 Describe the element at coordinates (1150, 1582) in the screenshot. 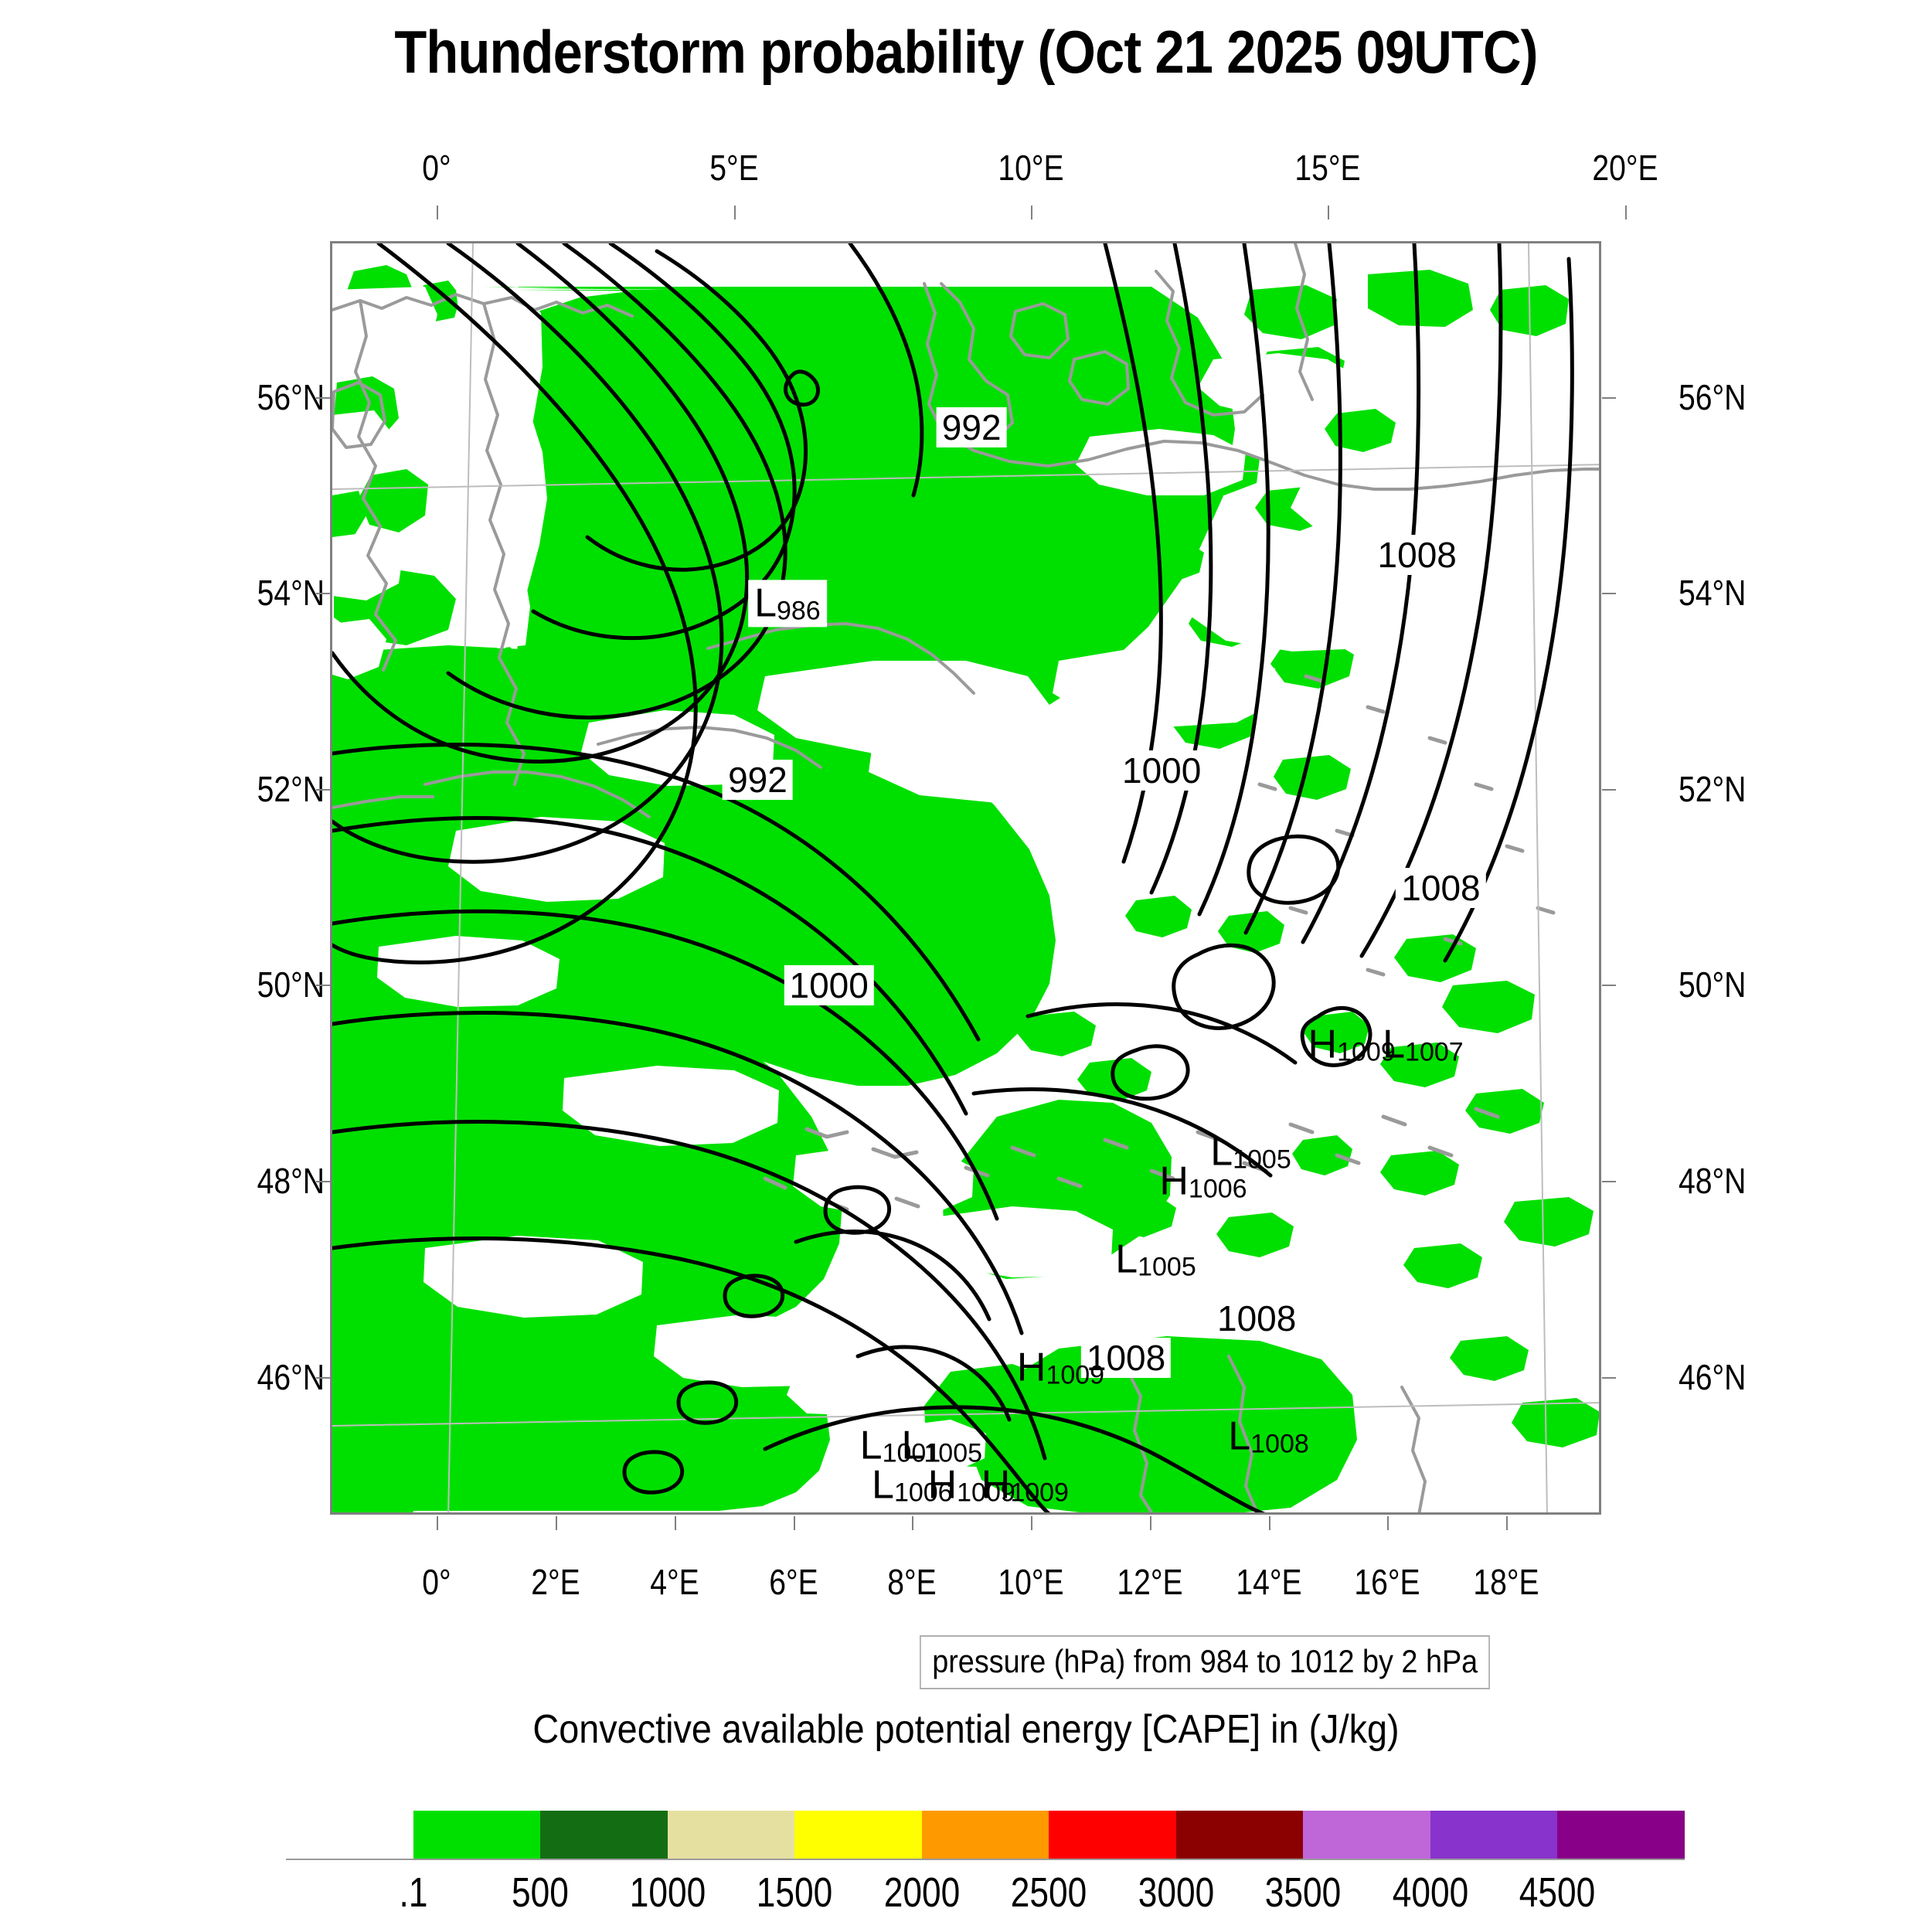

I see `lon-tick-bottom-12: 12°E` at that location.